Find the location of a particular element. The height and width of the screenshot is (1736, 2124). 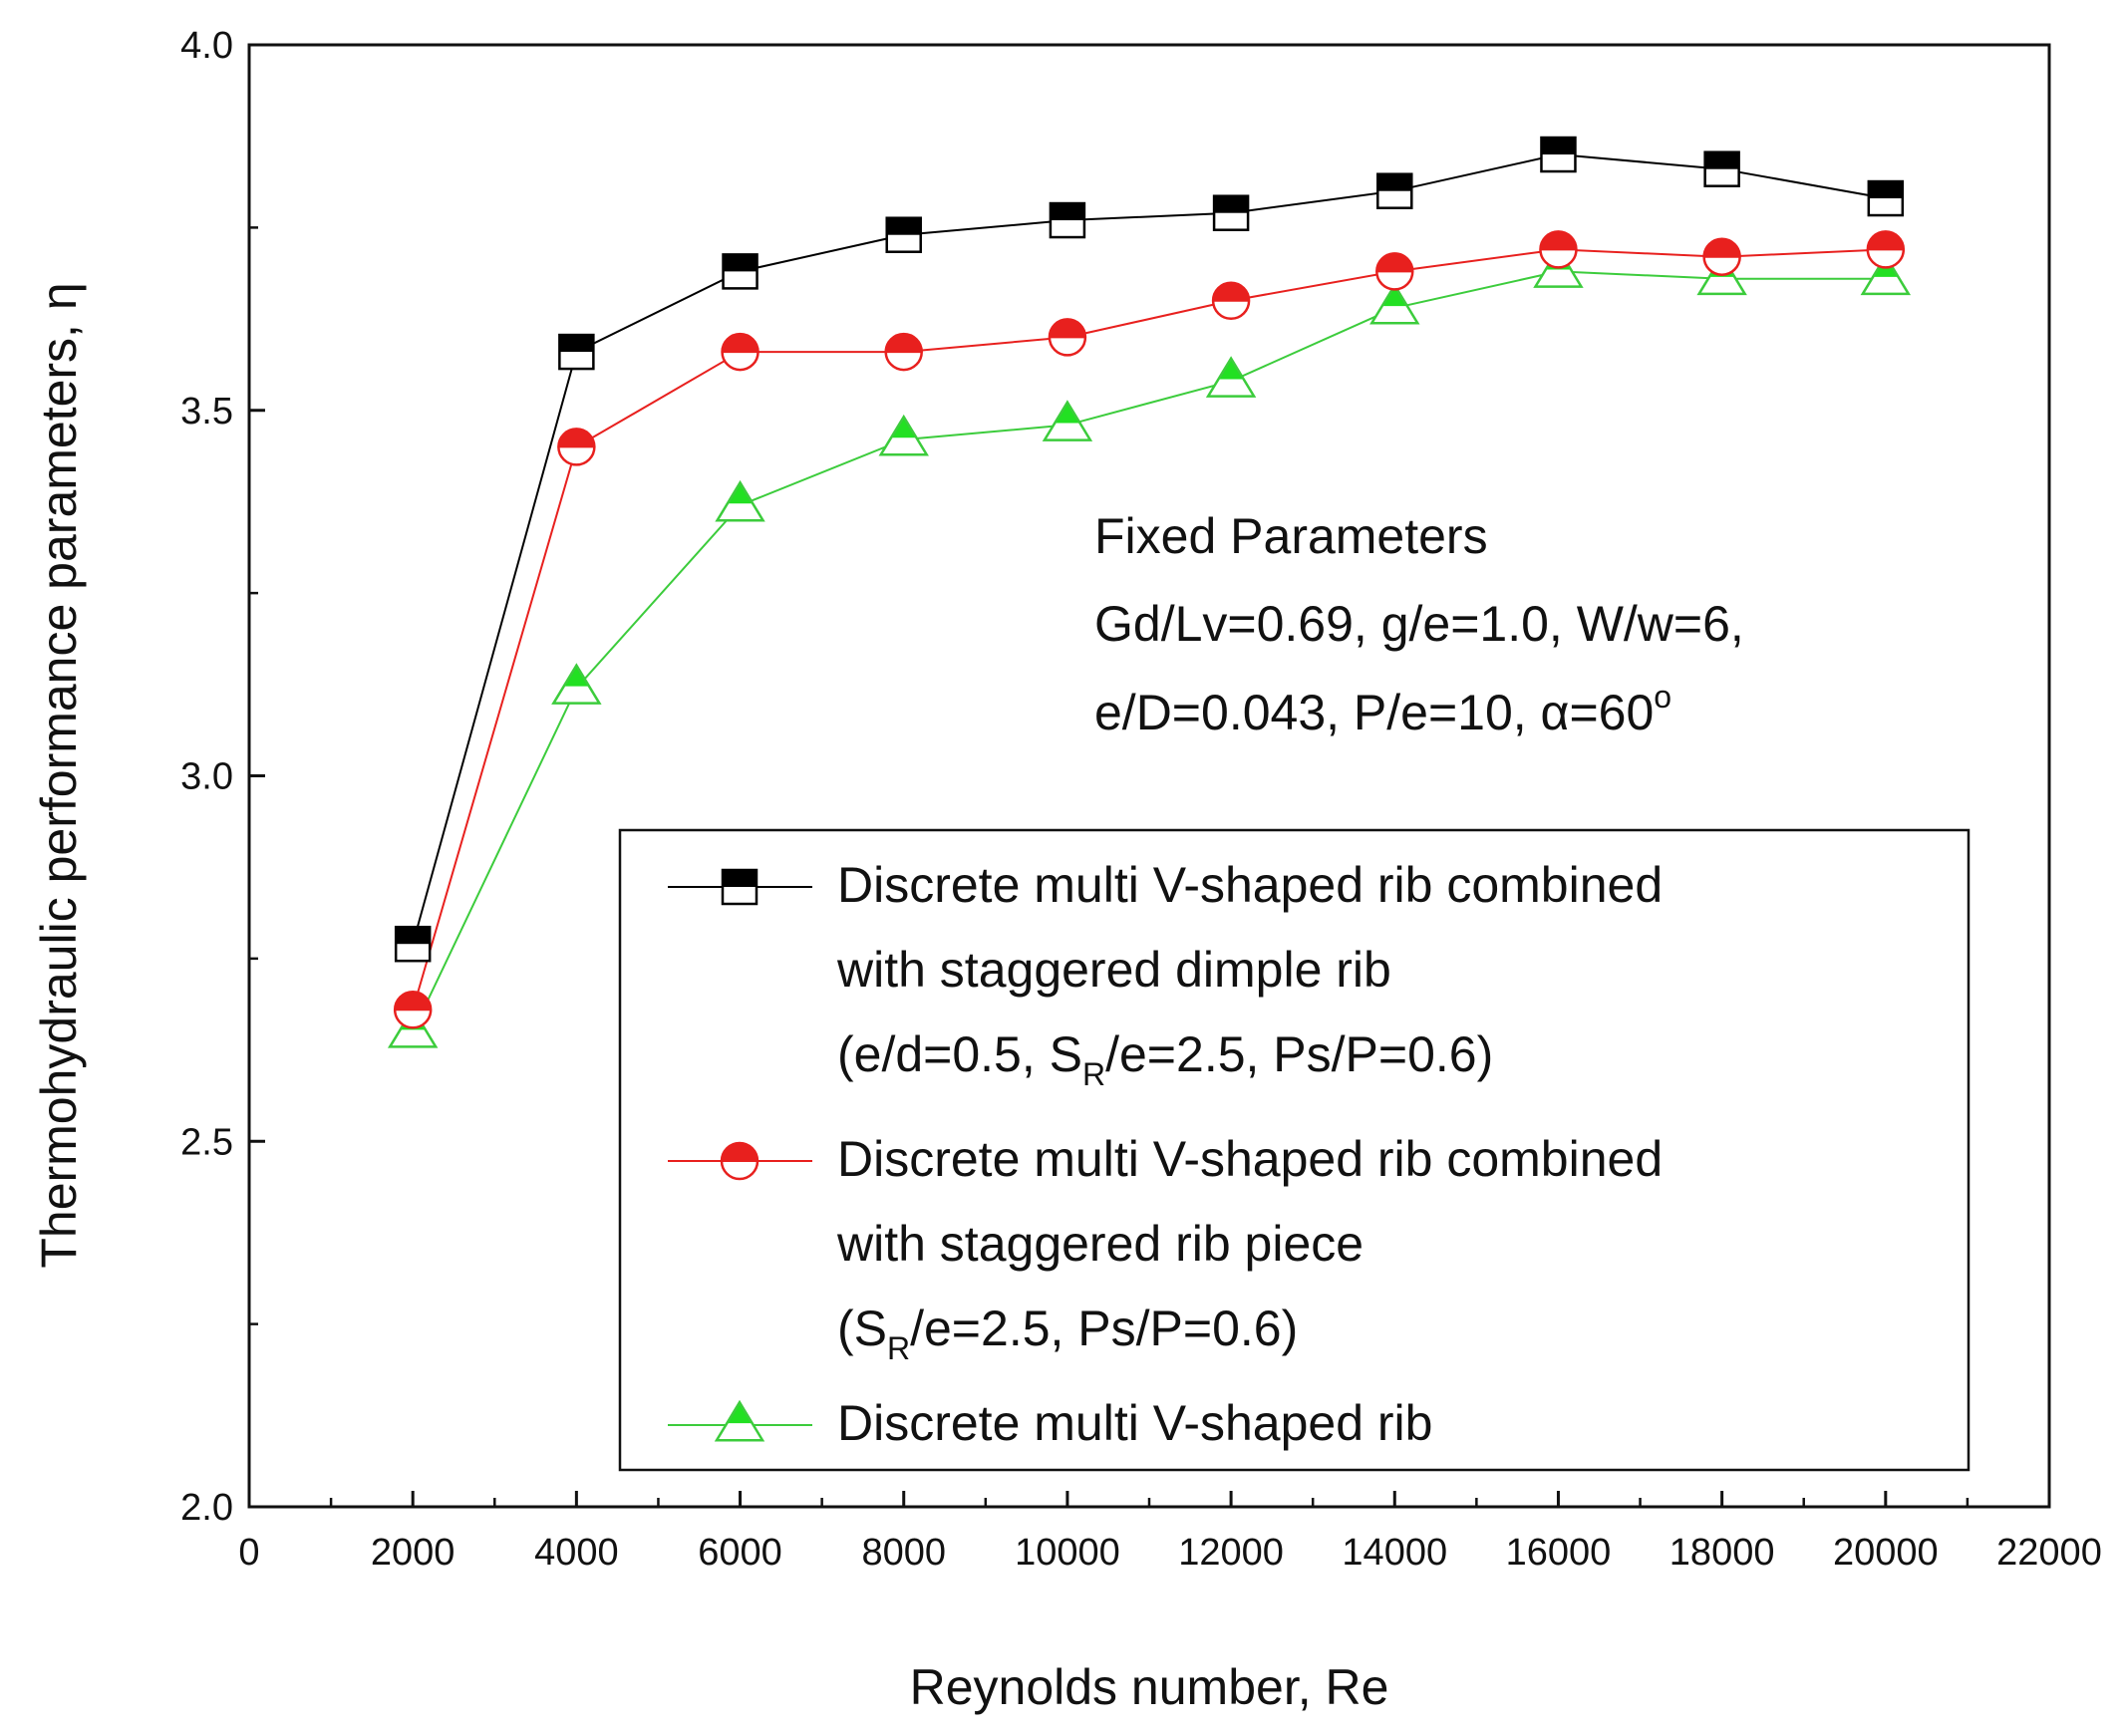

y-axis-ticks: 2.0 2.5 3.0 3.5 4.0 is located at coordinates (223, 777).